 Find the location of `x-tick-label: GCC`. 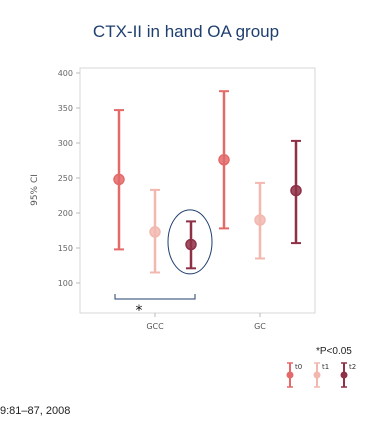

x-tick-label: GCC is located at coordinates (155, 326).